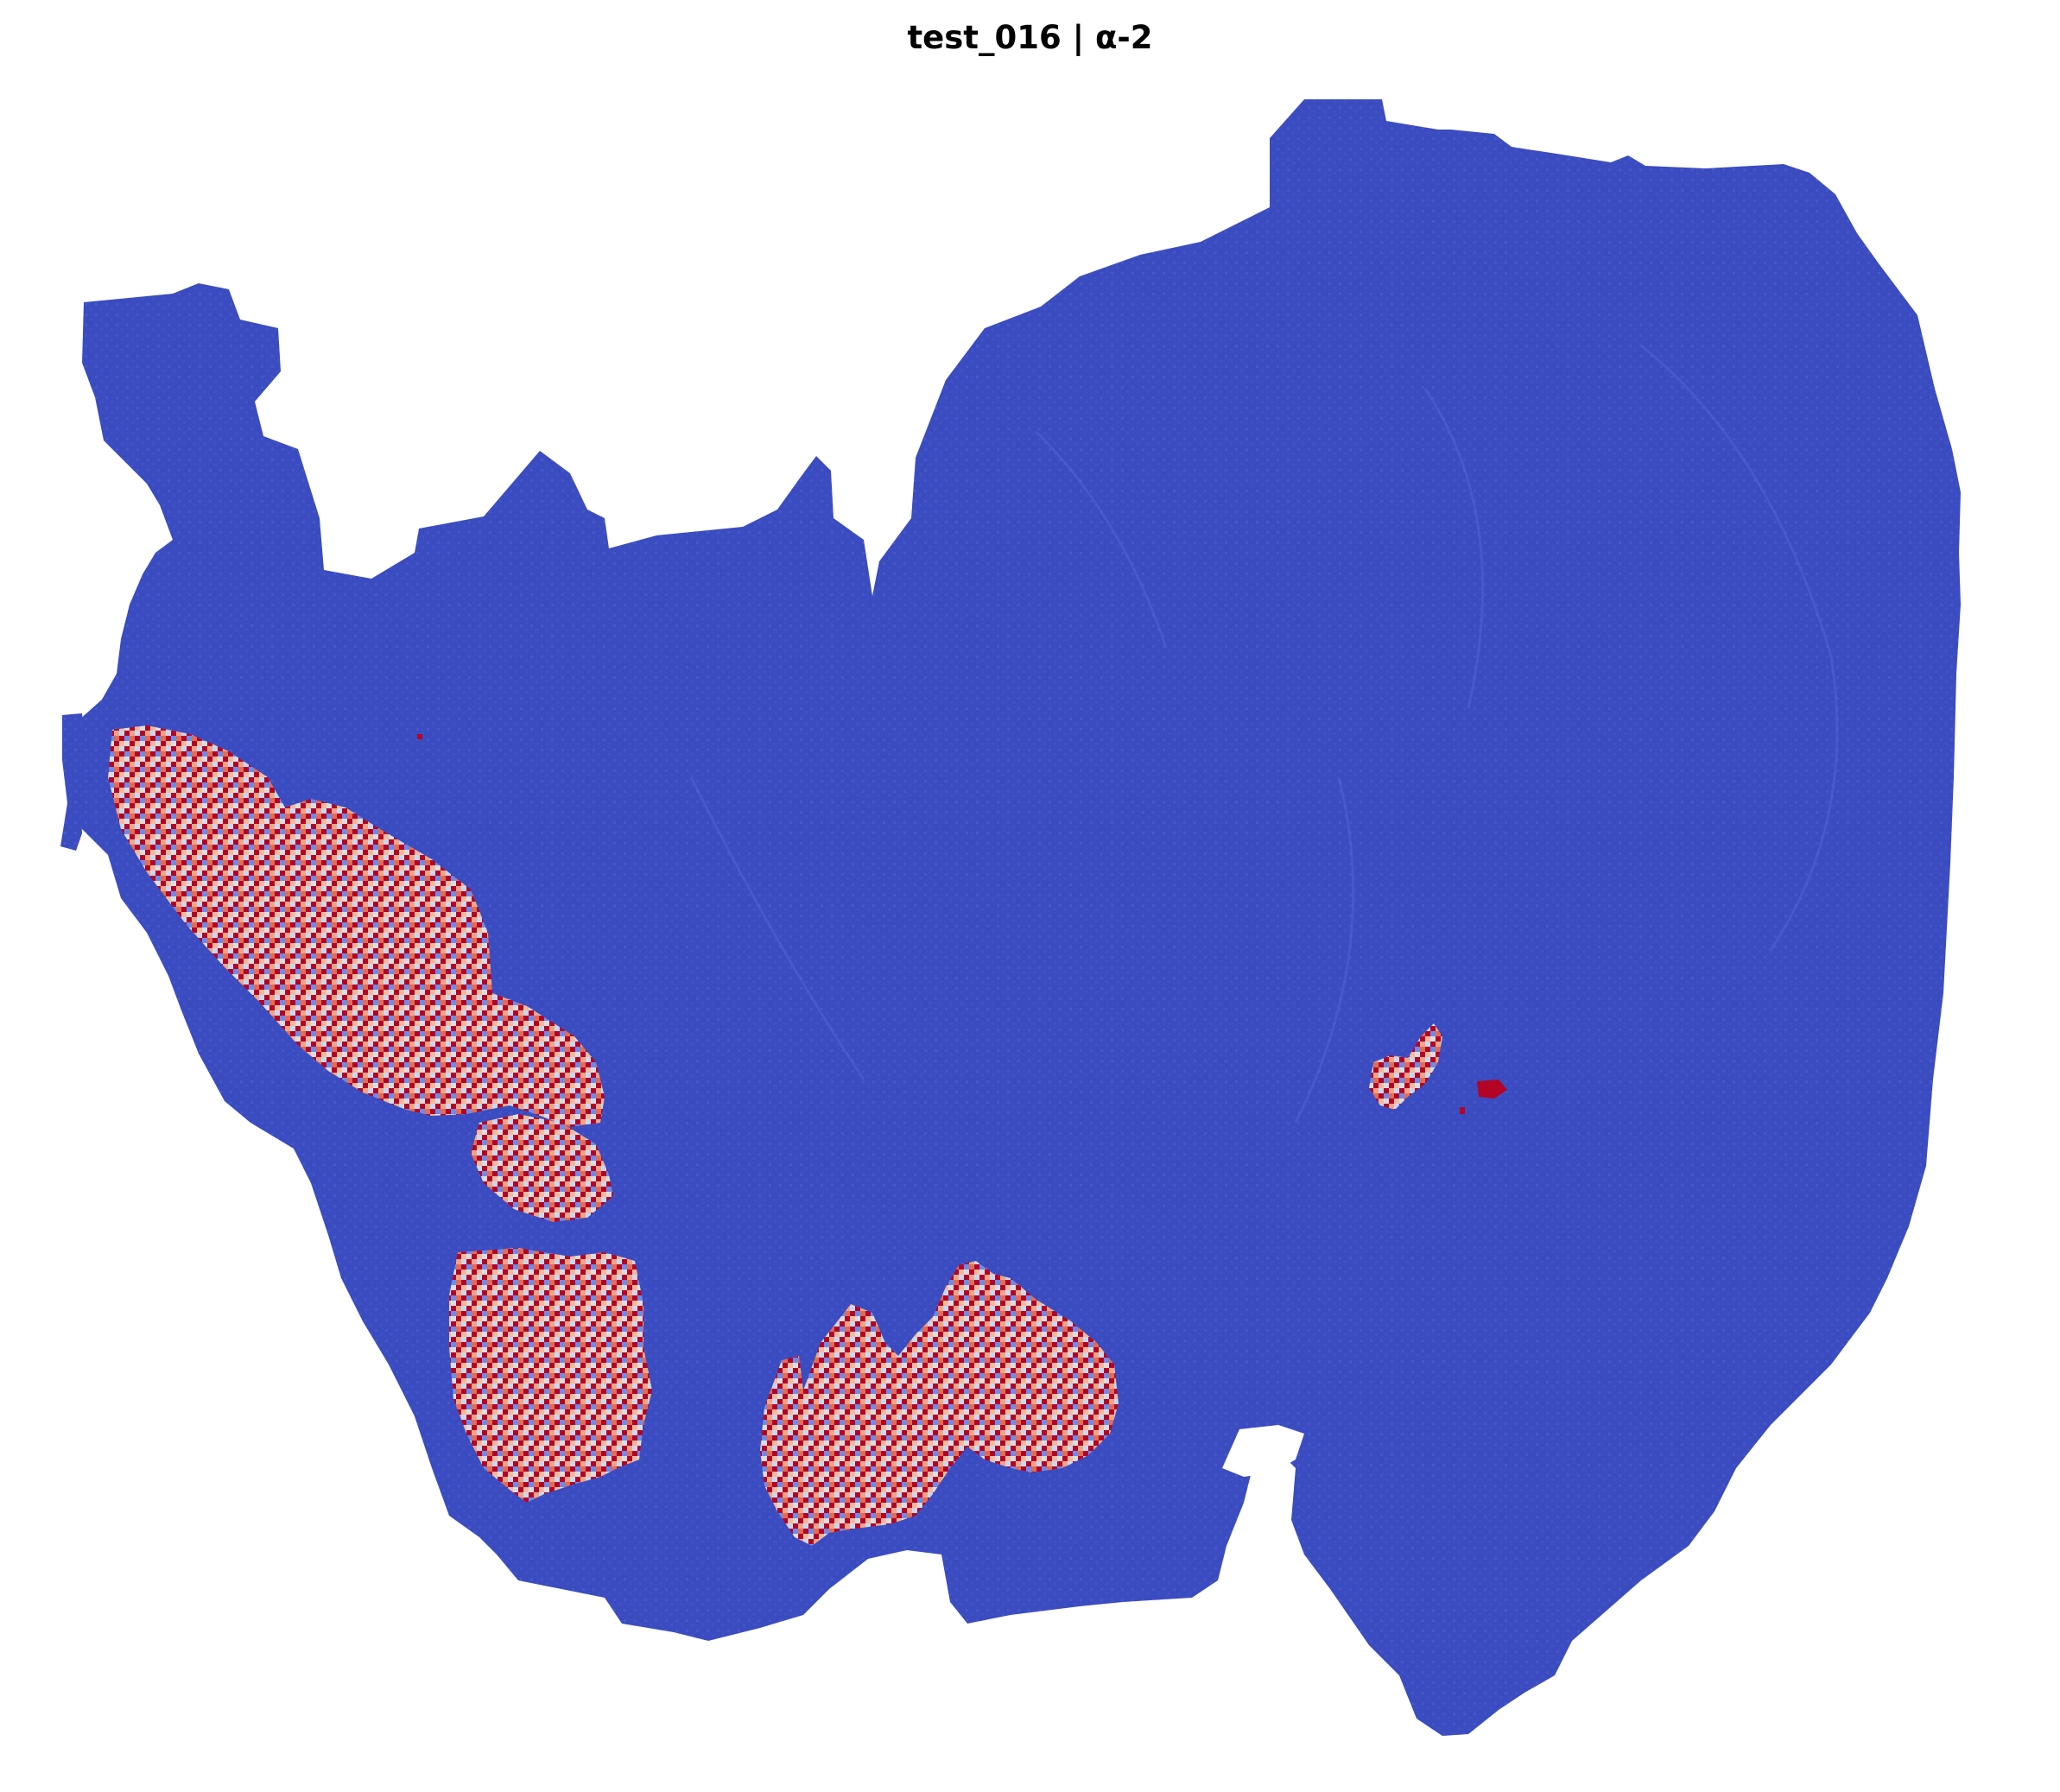  What do you see at coordinates (550, 1375) in the screenshot?
I see `hotspot-lower-left` at bounding box center [550, 1375].